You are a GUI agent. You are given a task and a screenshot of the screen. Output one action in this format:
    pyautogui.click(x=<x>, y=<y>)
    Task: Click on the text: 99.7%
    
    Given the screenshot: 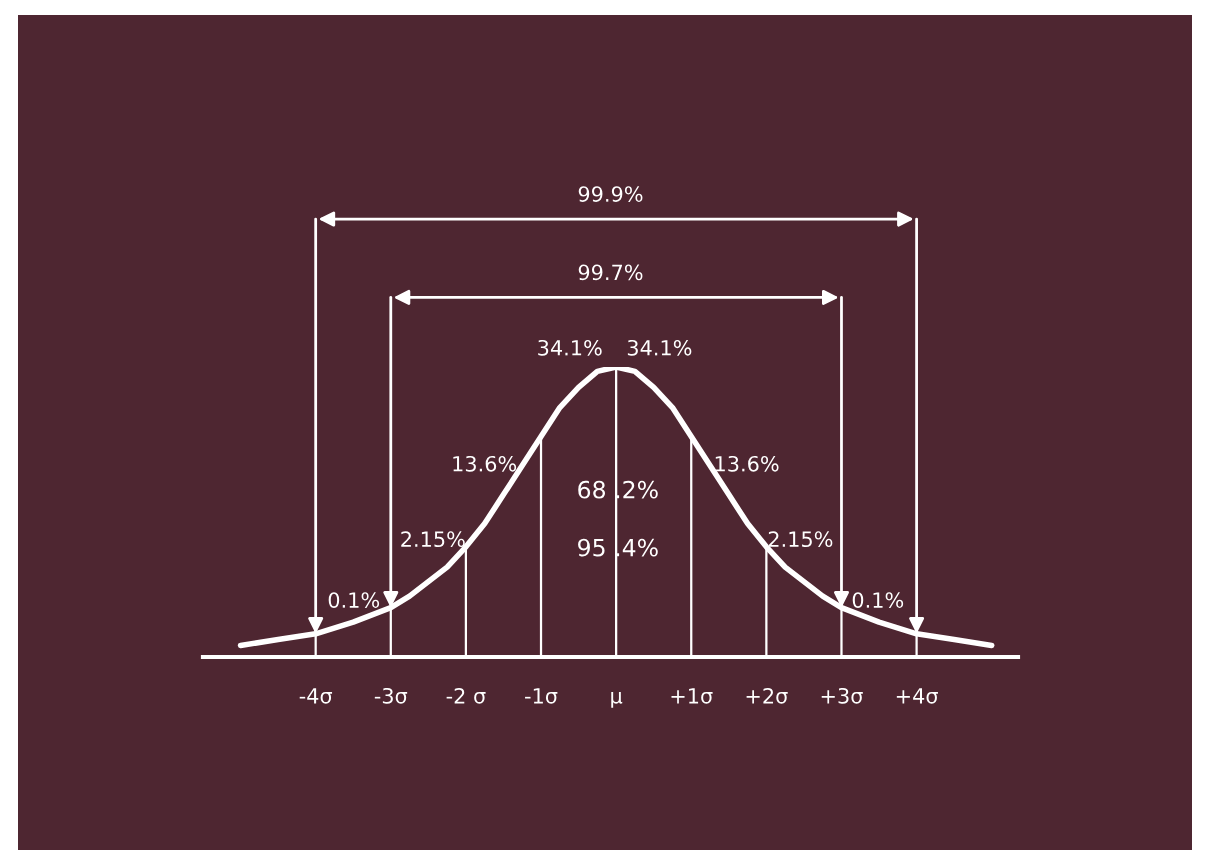 What is the action you would take?
    pyautogui.click(x=610, y=272)
    